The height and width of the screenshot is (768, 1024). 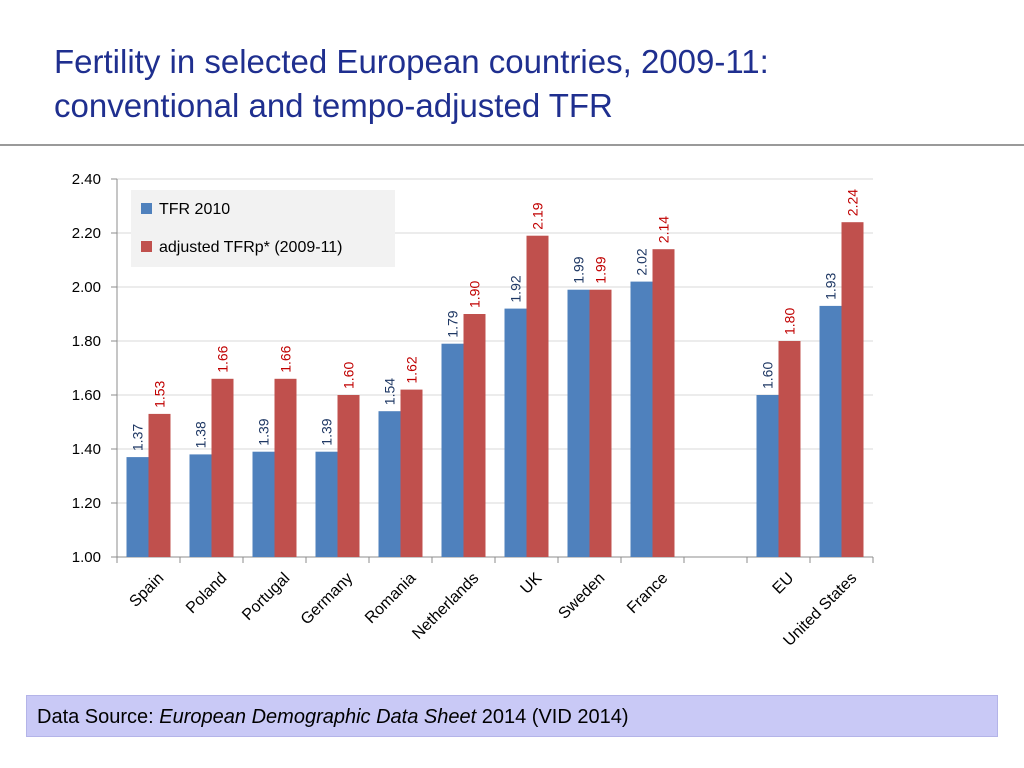 I want to click on data-label-adjusted-tfrp: 2.24, so click(x=853, y=202).